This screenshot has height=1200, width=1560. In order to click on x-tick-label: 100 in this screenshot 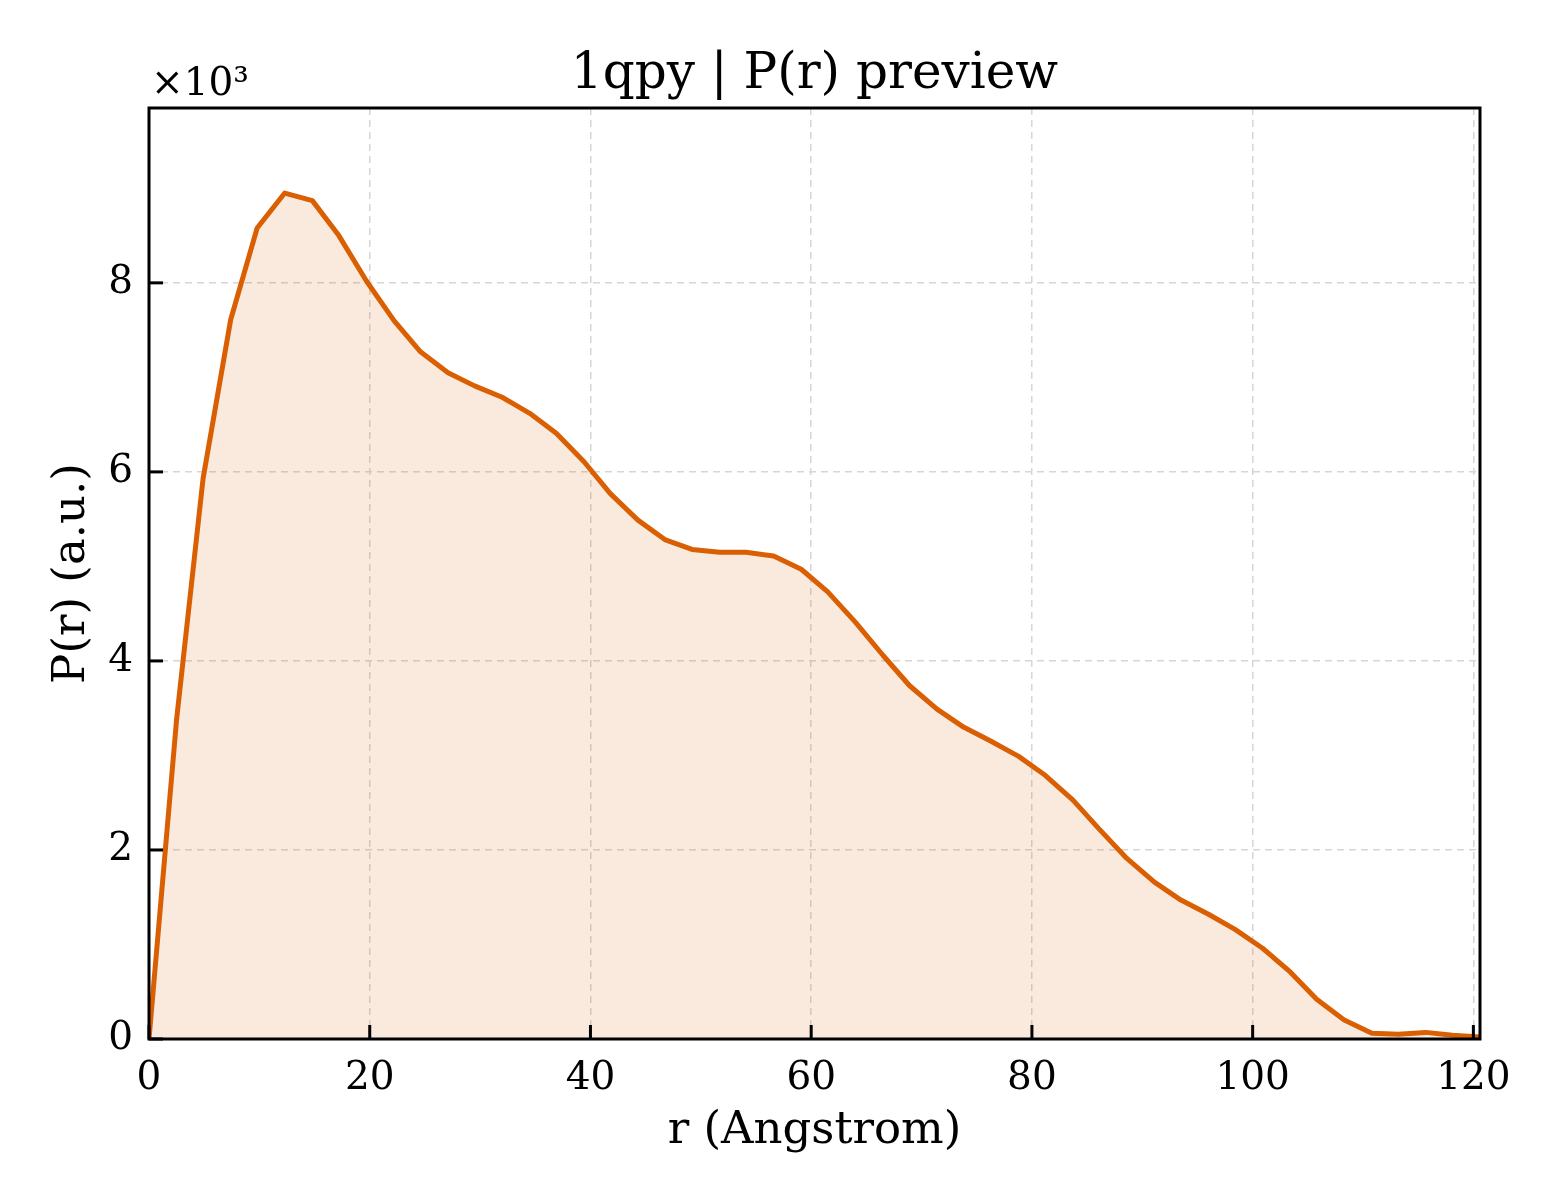, I will do `click(1252, 1075)`.